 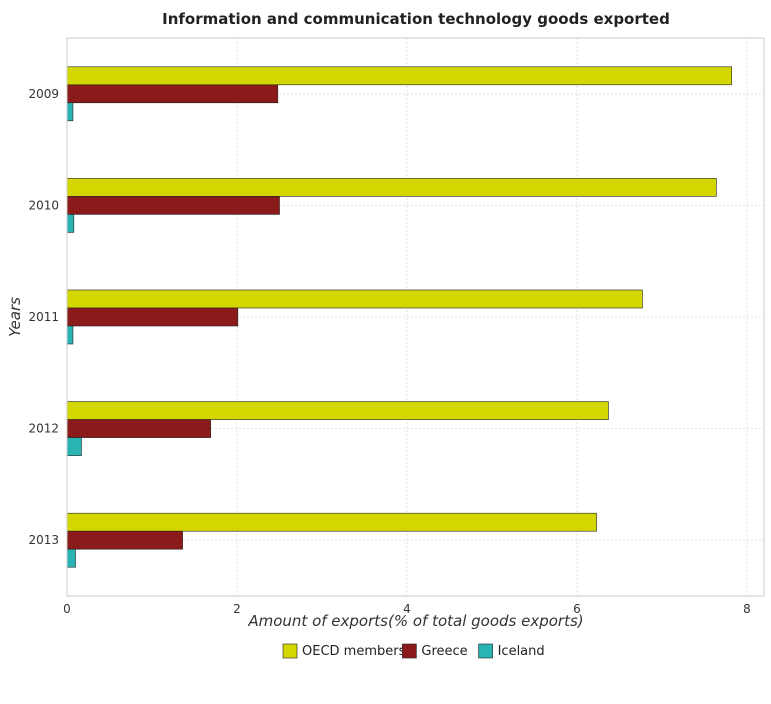 I want to click on y-tick-label: 2010, so click(x=43, y=205).